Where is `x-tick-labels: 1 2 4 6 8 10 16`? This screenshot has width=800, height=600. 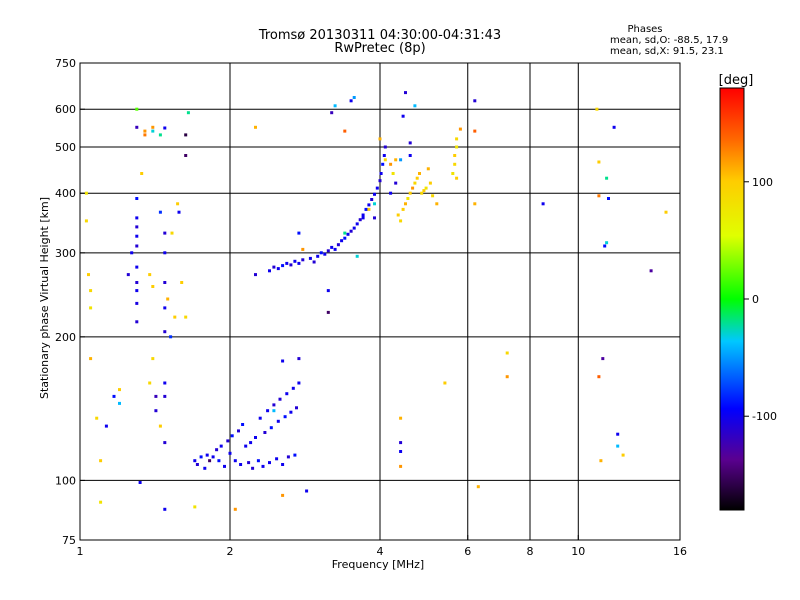
x-tick-labels: 1 2 4 6 8 10 16 is located at coordinates (382, 546).